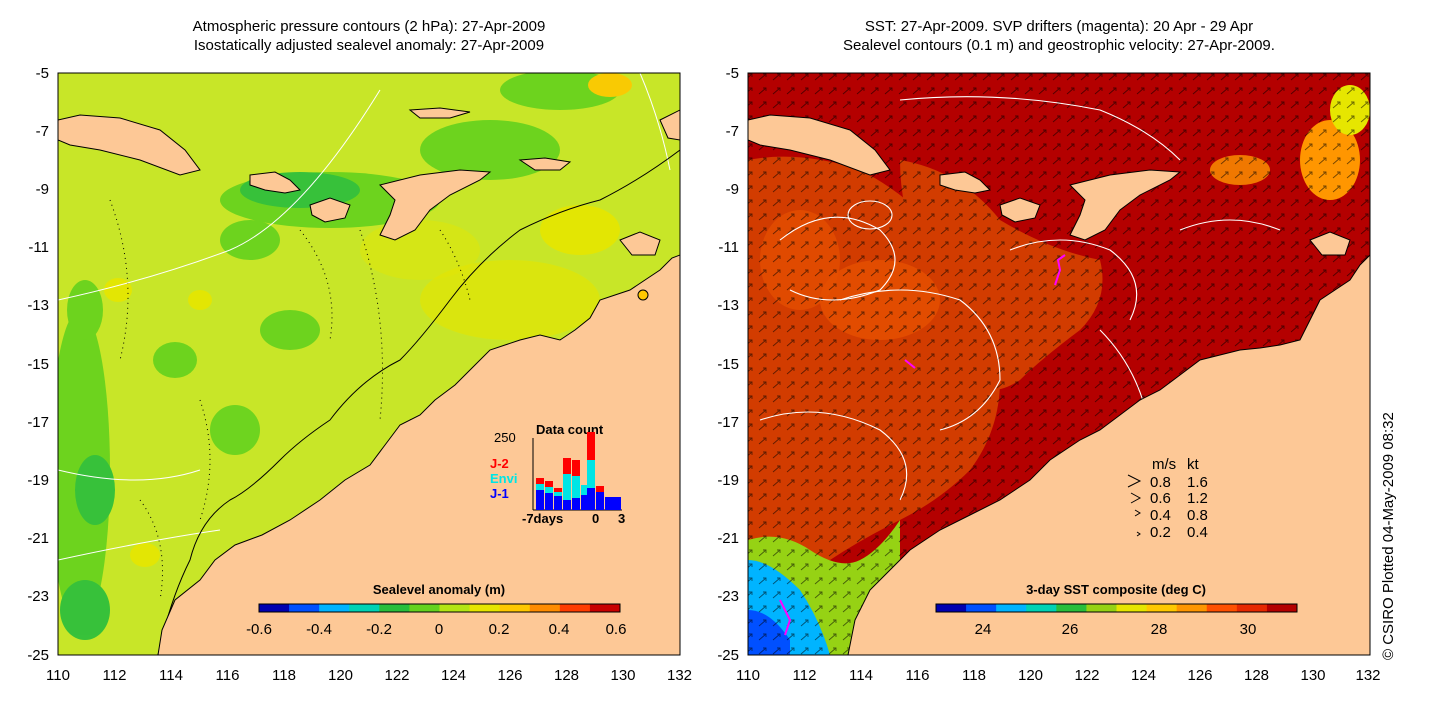  What do you see at coordinates (643, 295) in the screenshot?
I see `small-island-marker` at bounding box center [643, 295].